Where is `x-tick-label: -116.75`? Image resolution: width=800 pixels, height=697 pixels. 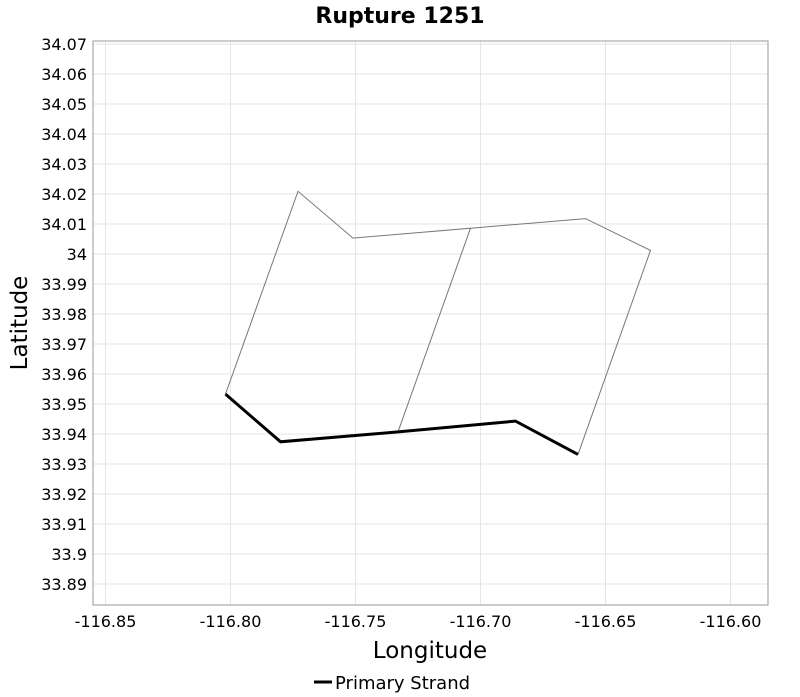 x-tick-label: -116.75 is located at coordinates (356, 621).